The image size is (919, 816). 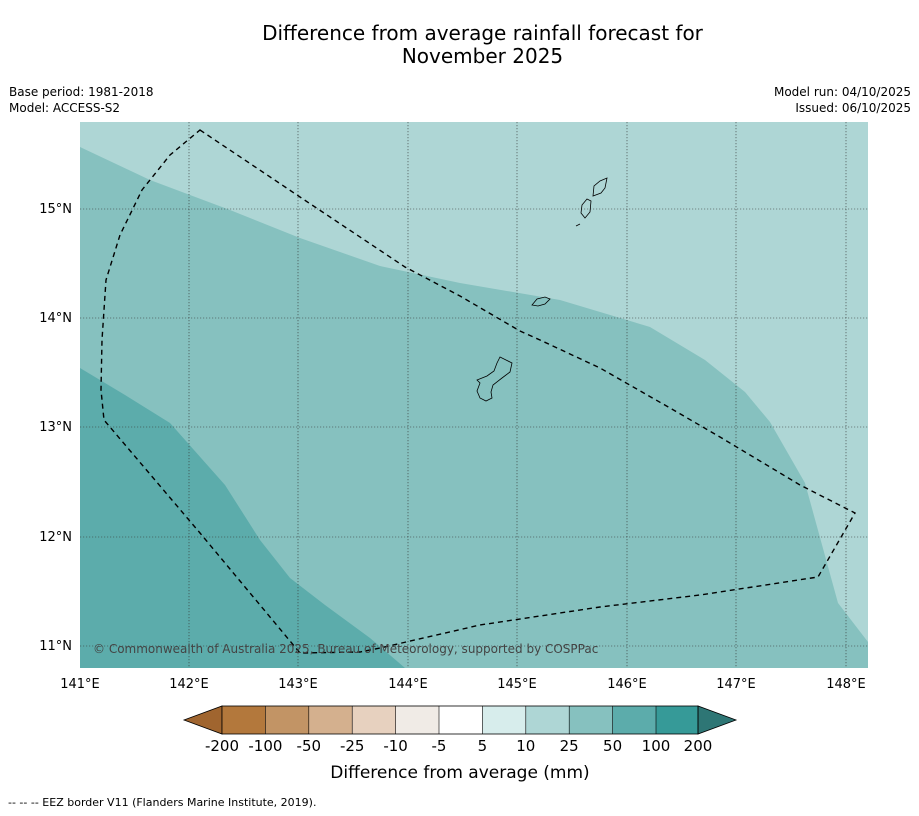 I want to click on lat-label: 11°N, so click(x=55, y=646).